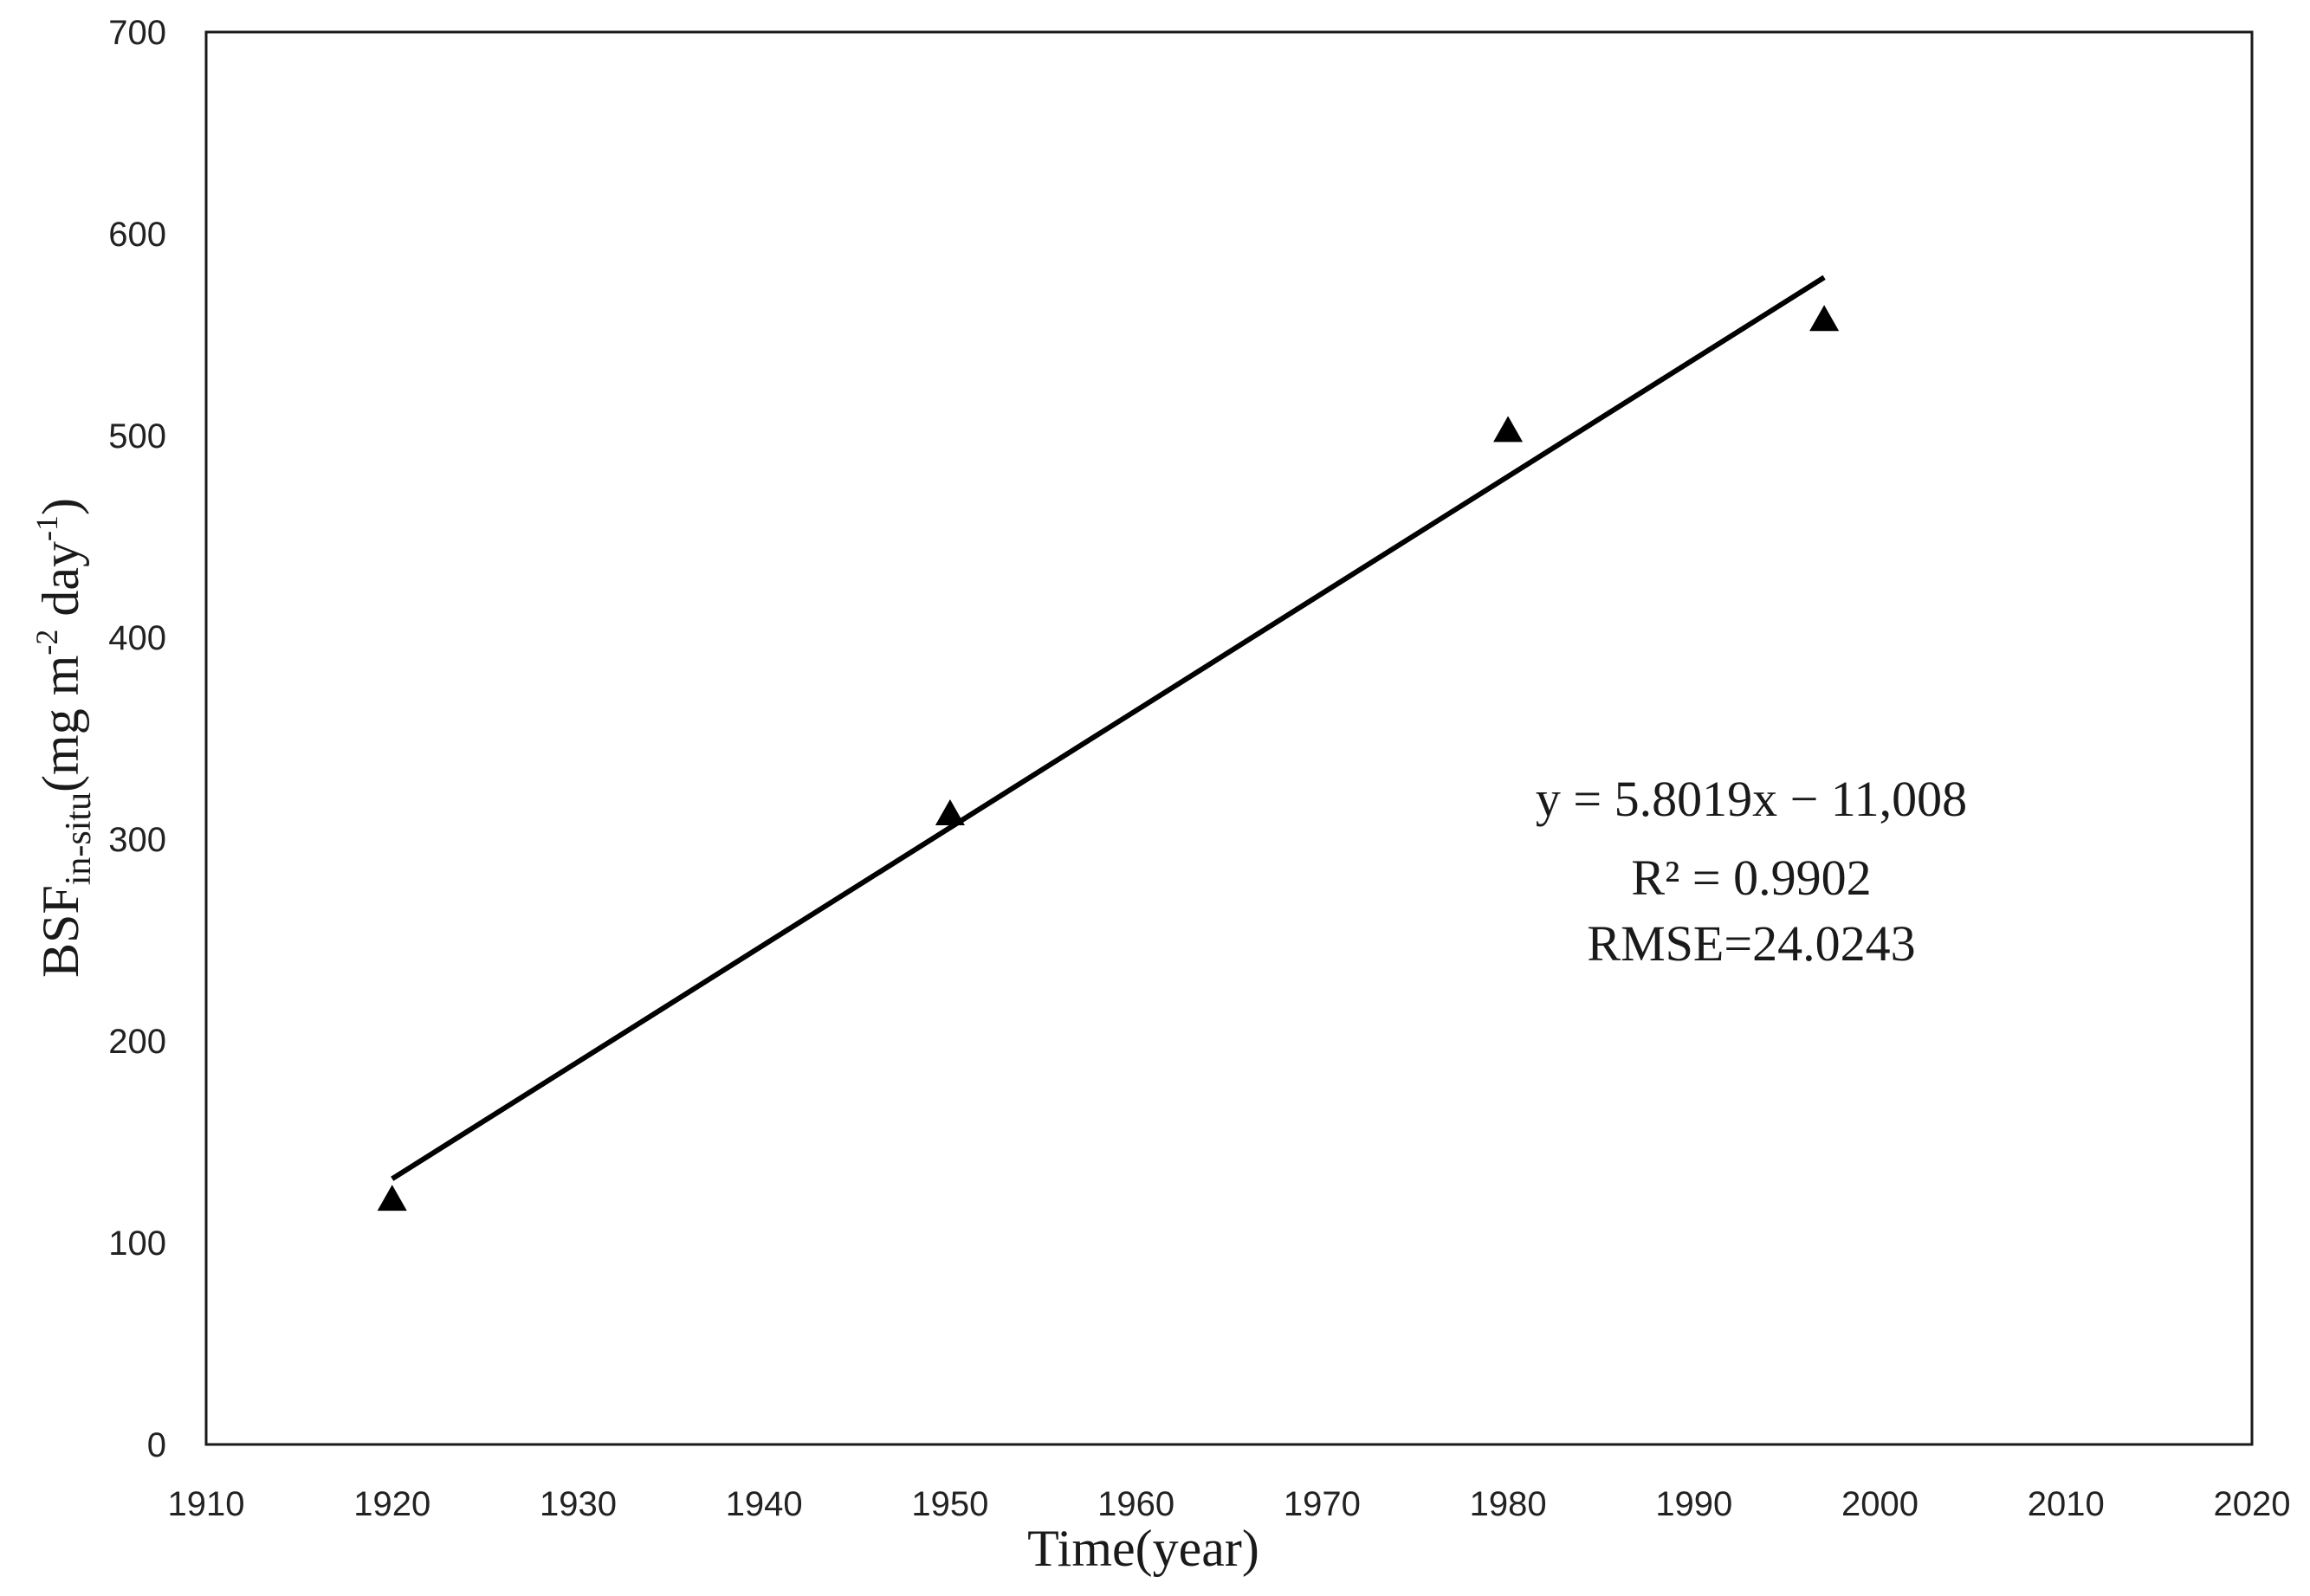  What do you see at coordinates (391, 1504) in the screenshot?
I see `x-tick-label: 1920` at bounding box center [391, 1504].